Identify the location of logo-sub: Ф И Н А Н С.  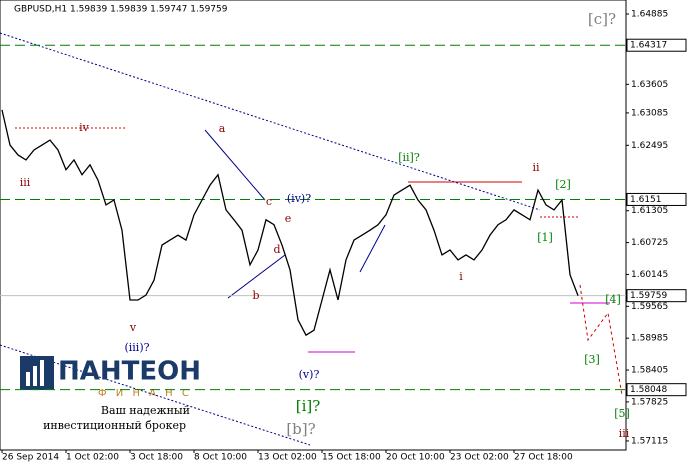
(145, 393).